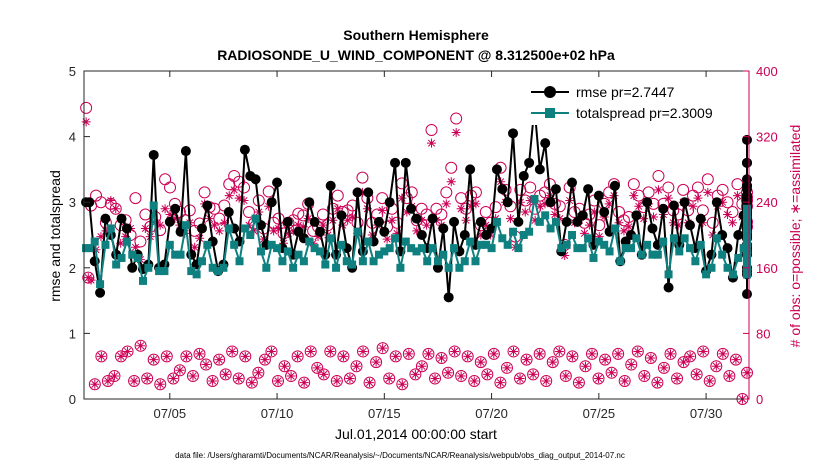  Describe the element at coordinates (55, 236) in the screenshot. I see `y-left-axis-label: rmse and totalspread` at that location.